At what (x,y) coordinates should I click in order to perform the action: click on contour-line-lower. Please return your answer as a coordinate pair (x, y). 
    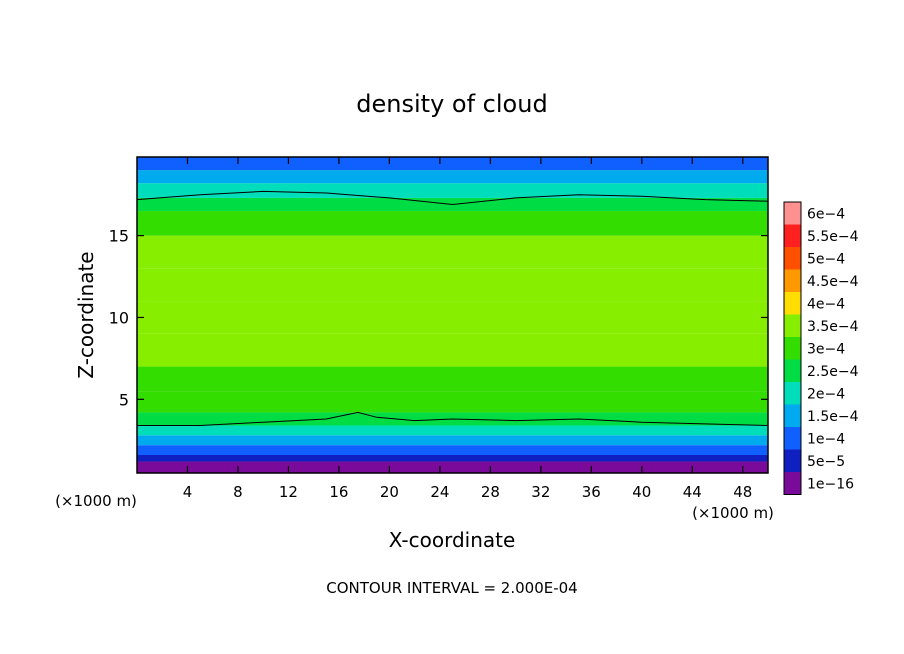
    Looking at the image, I should click on (453, 418).